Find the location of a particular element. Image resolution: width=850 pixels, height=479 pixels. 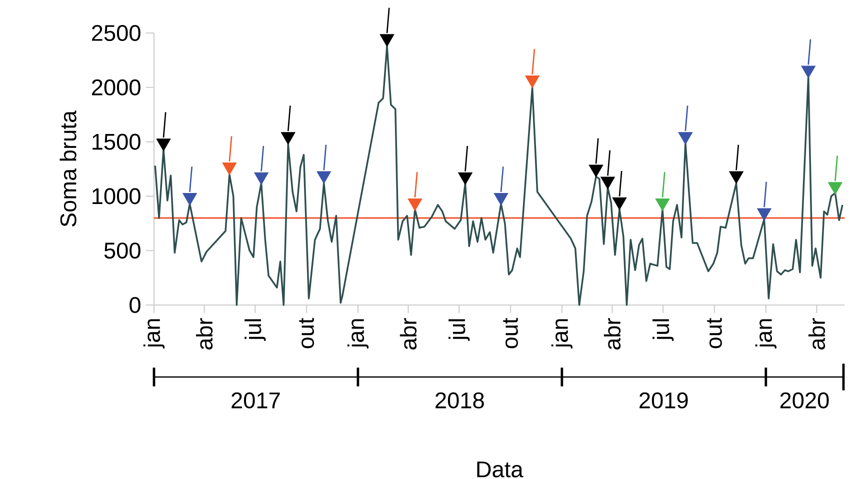

y-tick-label: 1000 is located at coordinates (116, 196).